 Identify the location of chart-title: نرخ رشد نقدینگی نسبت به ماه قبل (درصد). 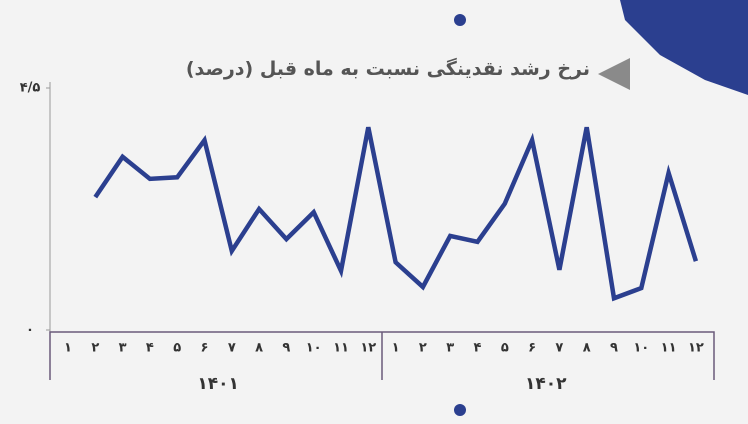
(387, 69).